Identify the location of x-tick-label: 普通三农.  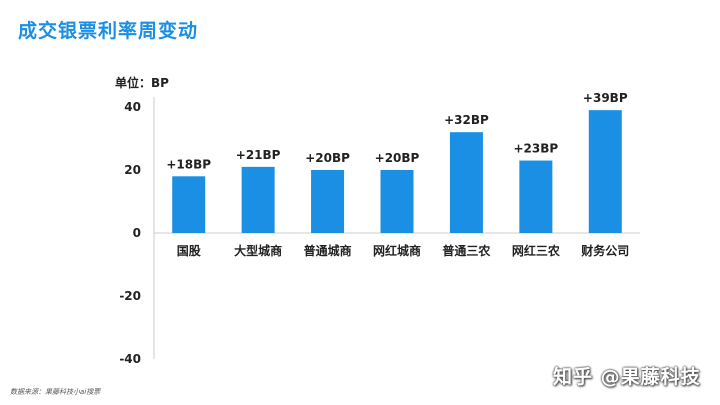
(466, 250).